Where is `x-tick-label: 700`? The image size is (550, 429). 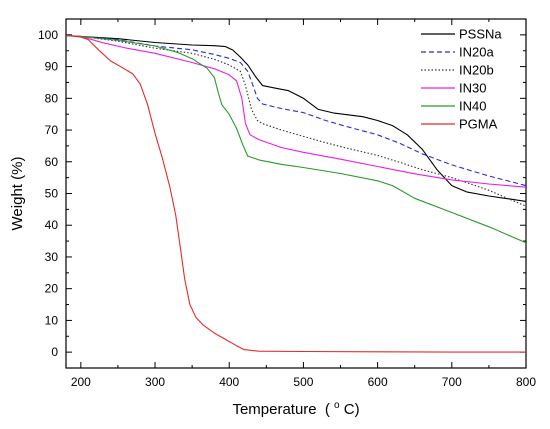 x-tick-label: 700 is located at coordinates (452, 382).